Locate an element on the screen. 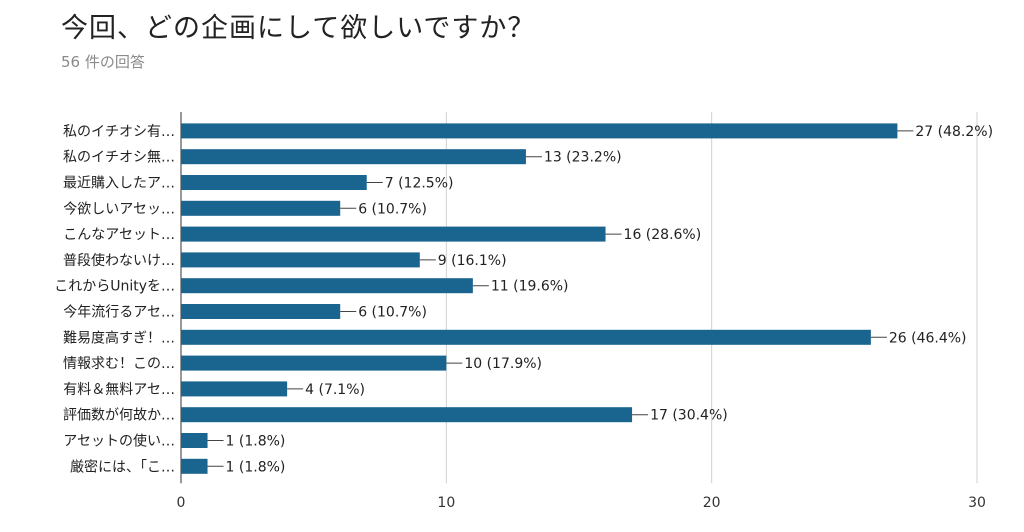 This screenshot has height=532, width=1024. response-count: 56 件の回答 is located at coordinates (103, 62).